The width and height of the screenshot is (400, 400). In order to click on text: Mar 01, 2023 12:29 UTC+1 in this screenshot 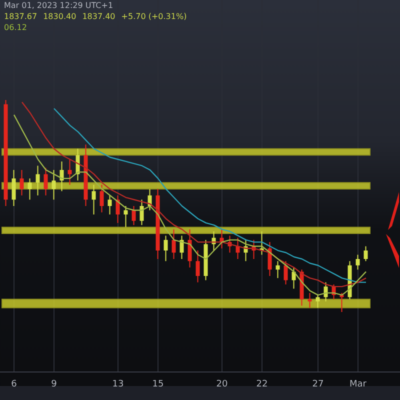, I will do `click(59, 5)`.